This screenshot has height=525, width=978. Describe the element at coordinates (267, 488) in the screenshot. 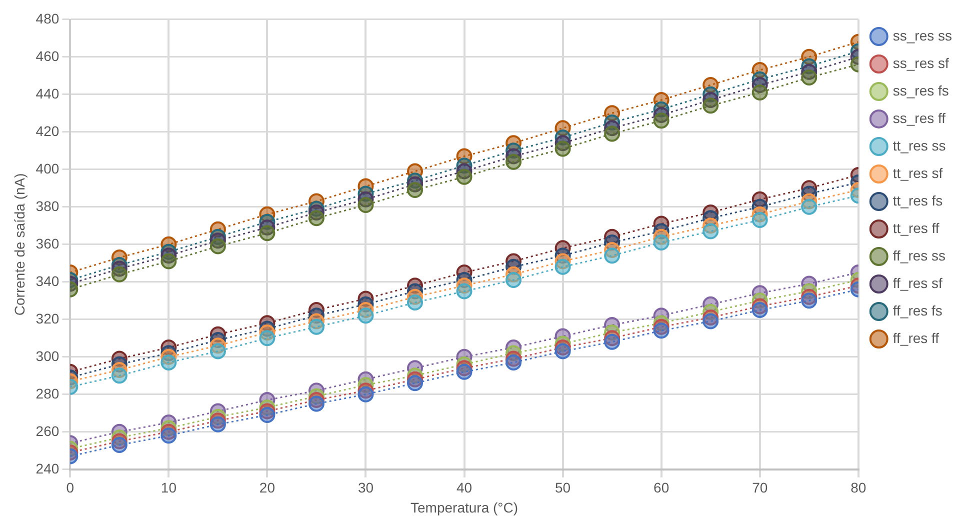

I see `x-tick-label: 20` at that location.